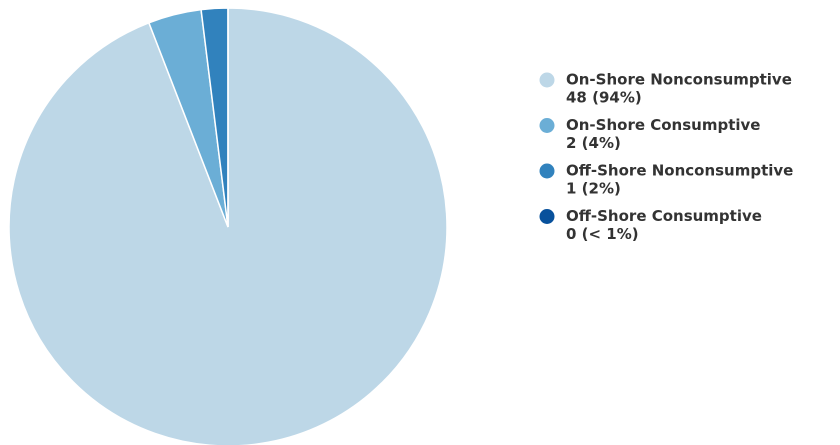 This screenshot has width=840, height=445. What do you see at coordinates (664, 216) in the screenshot?
I see `legend-label: Off-Shore Consumptive` at bounding box center [664, 216].